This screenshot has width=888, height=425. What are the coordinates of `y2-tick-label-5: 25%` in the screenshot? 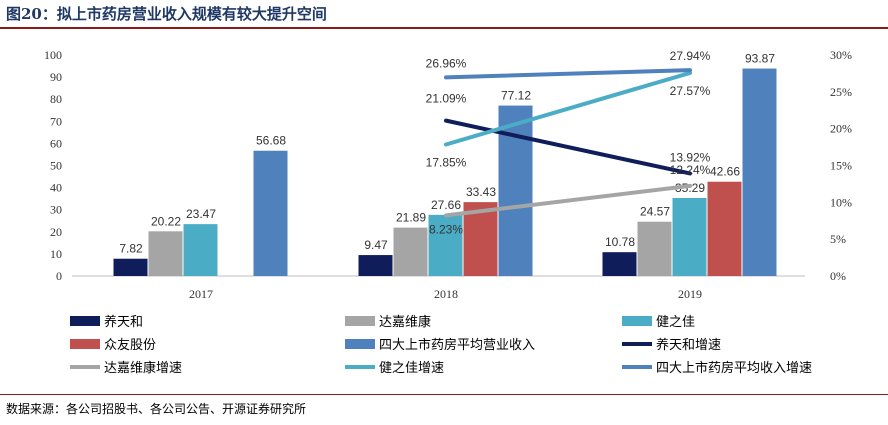 It's located at (841, 92).